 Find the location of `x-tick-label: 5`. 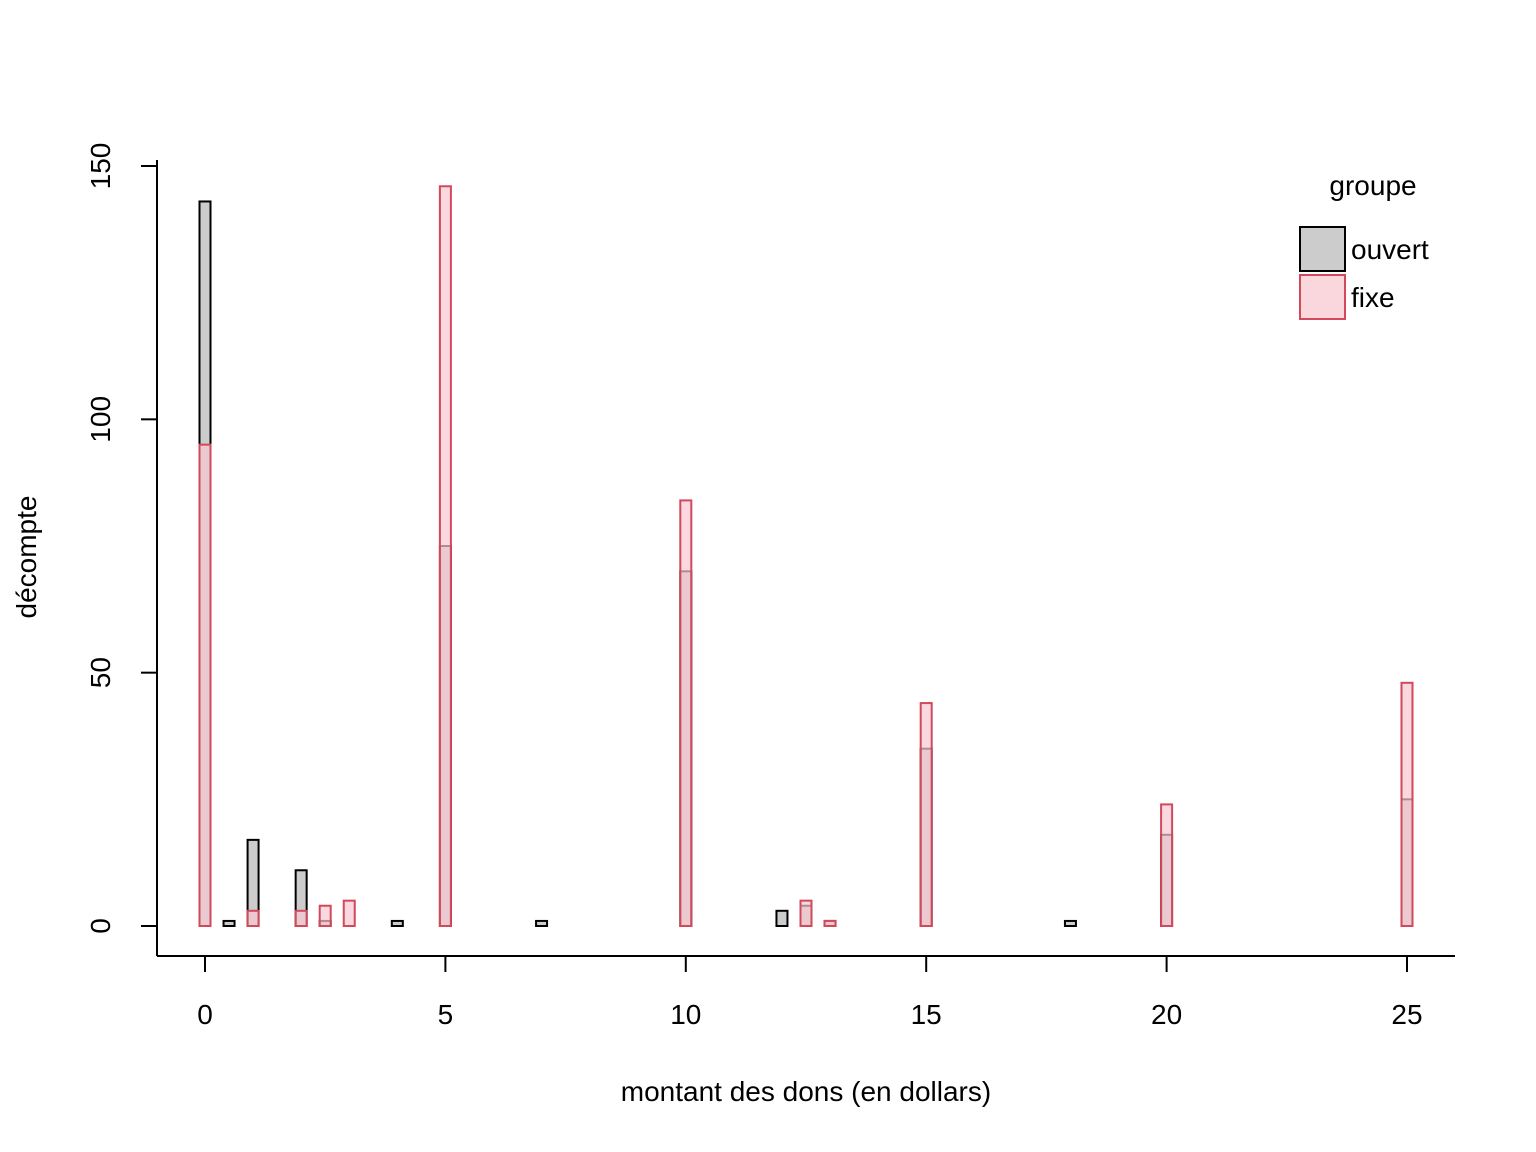

x-tick-label: 5 is located at coordinates (446, 1014).